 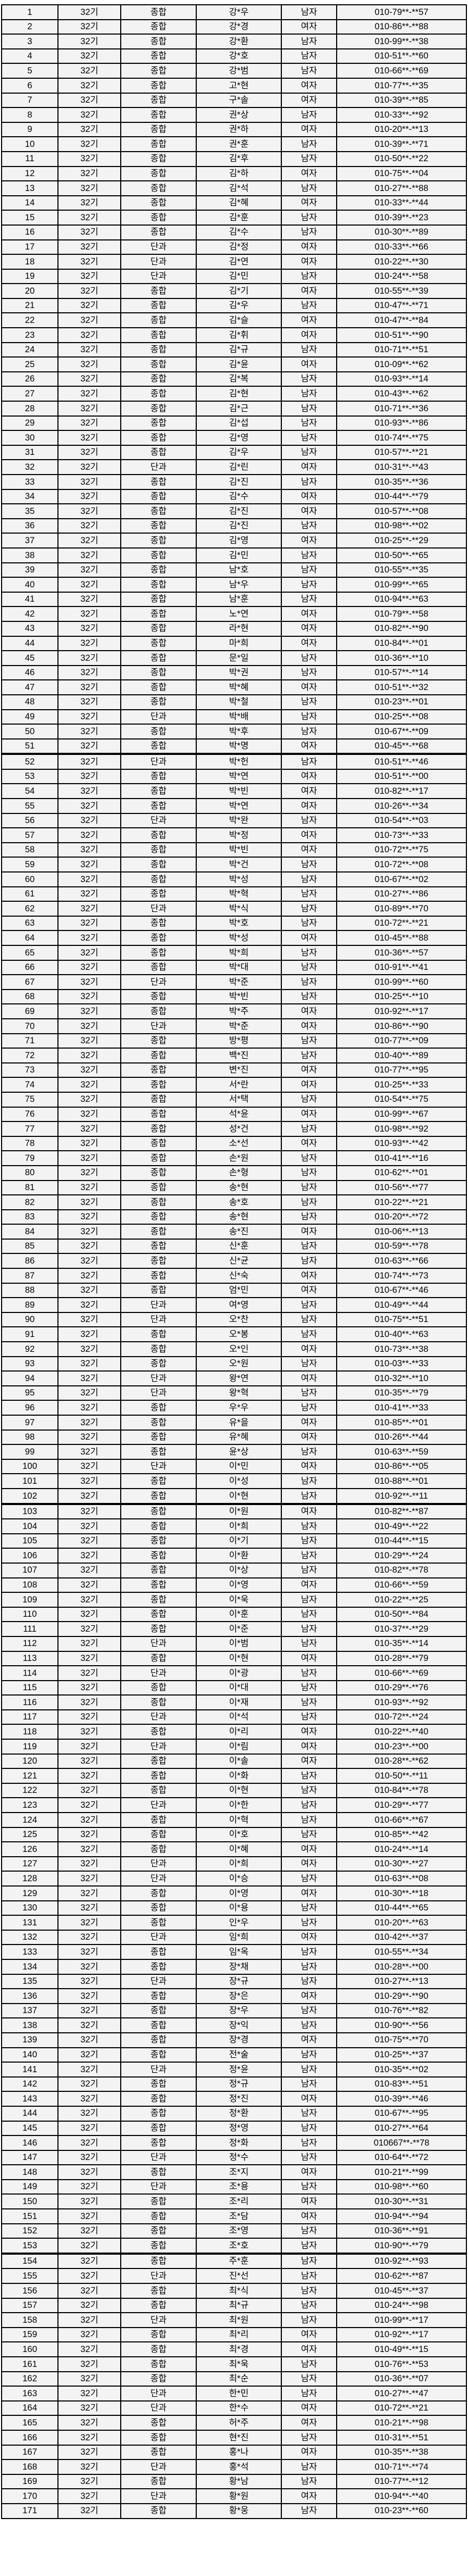 What do you see at coordinates (401, 1276) in the screenshot?
I see `phone-cell: 010-74**-**73` at bounding box center [401, 1276].